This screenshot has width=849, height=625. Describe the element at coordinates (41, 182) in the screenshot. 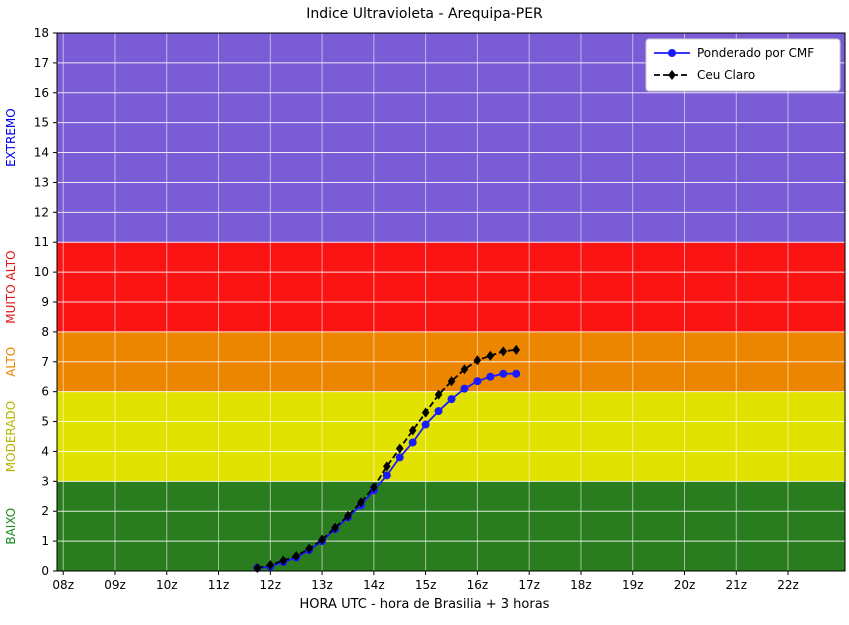

I see `y-tick-label: 13` at that location.